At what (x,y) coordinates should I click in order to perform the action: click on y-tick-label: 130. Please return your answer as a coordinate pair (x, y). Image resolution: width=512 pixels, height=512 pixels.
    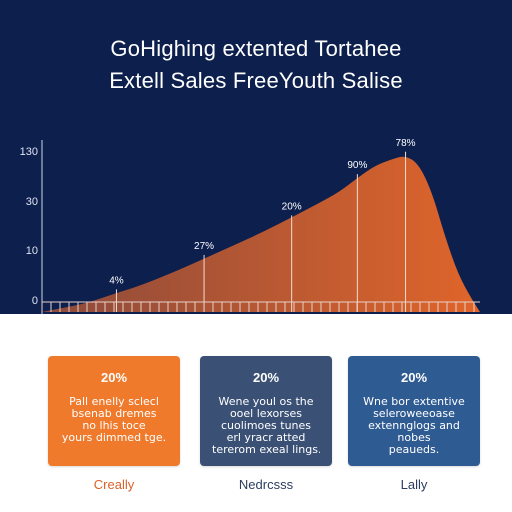
    Looking at the image, I should click on (29, 152).